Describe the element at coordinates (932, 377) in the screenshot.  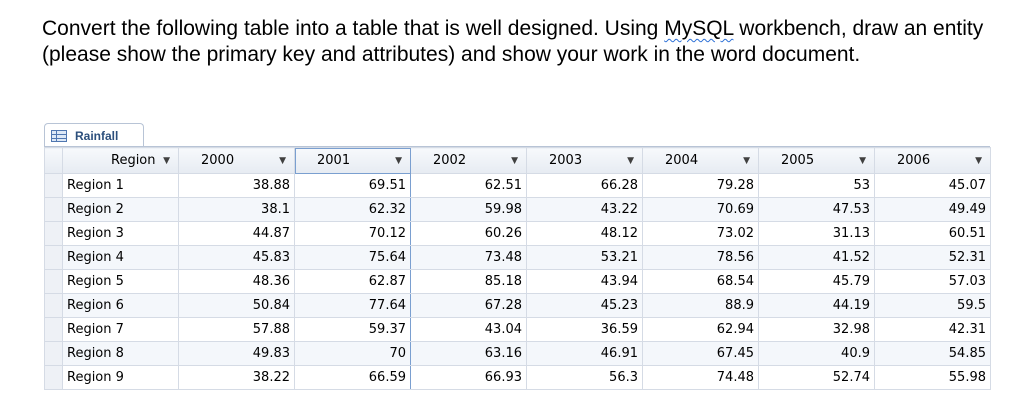
I see `value-cell: 55.98` at that location.